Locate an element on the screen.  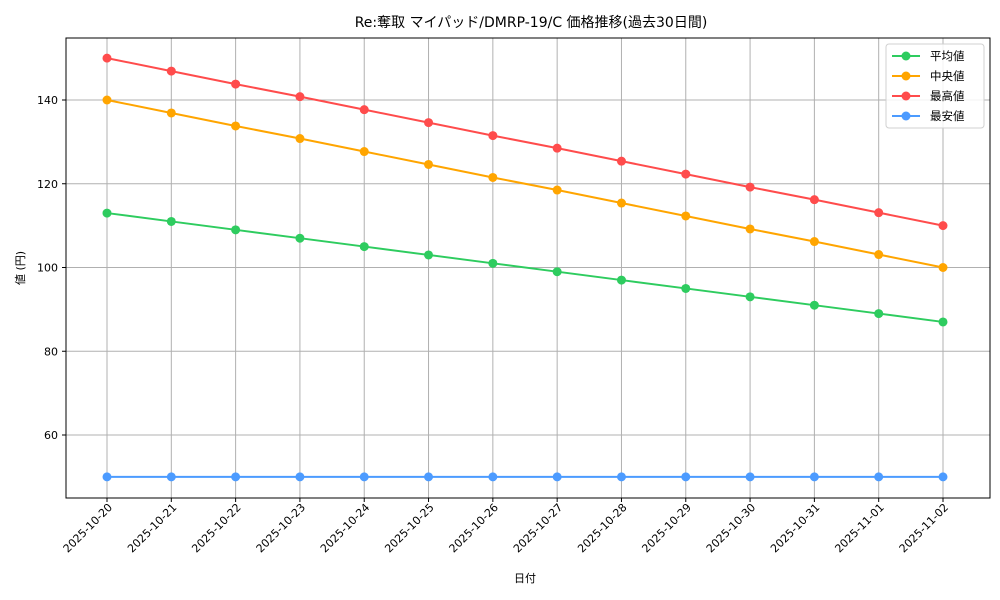
x-tick-label: 2025-10-28 is located at coordinates (602, 528).